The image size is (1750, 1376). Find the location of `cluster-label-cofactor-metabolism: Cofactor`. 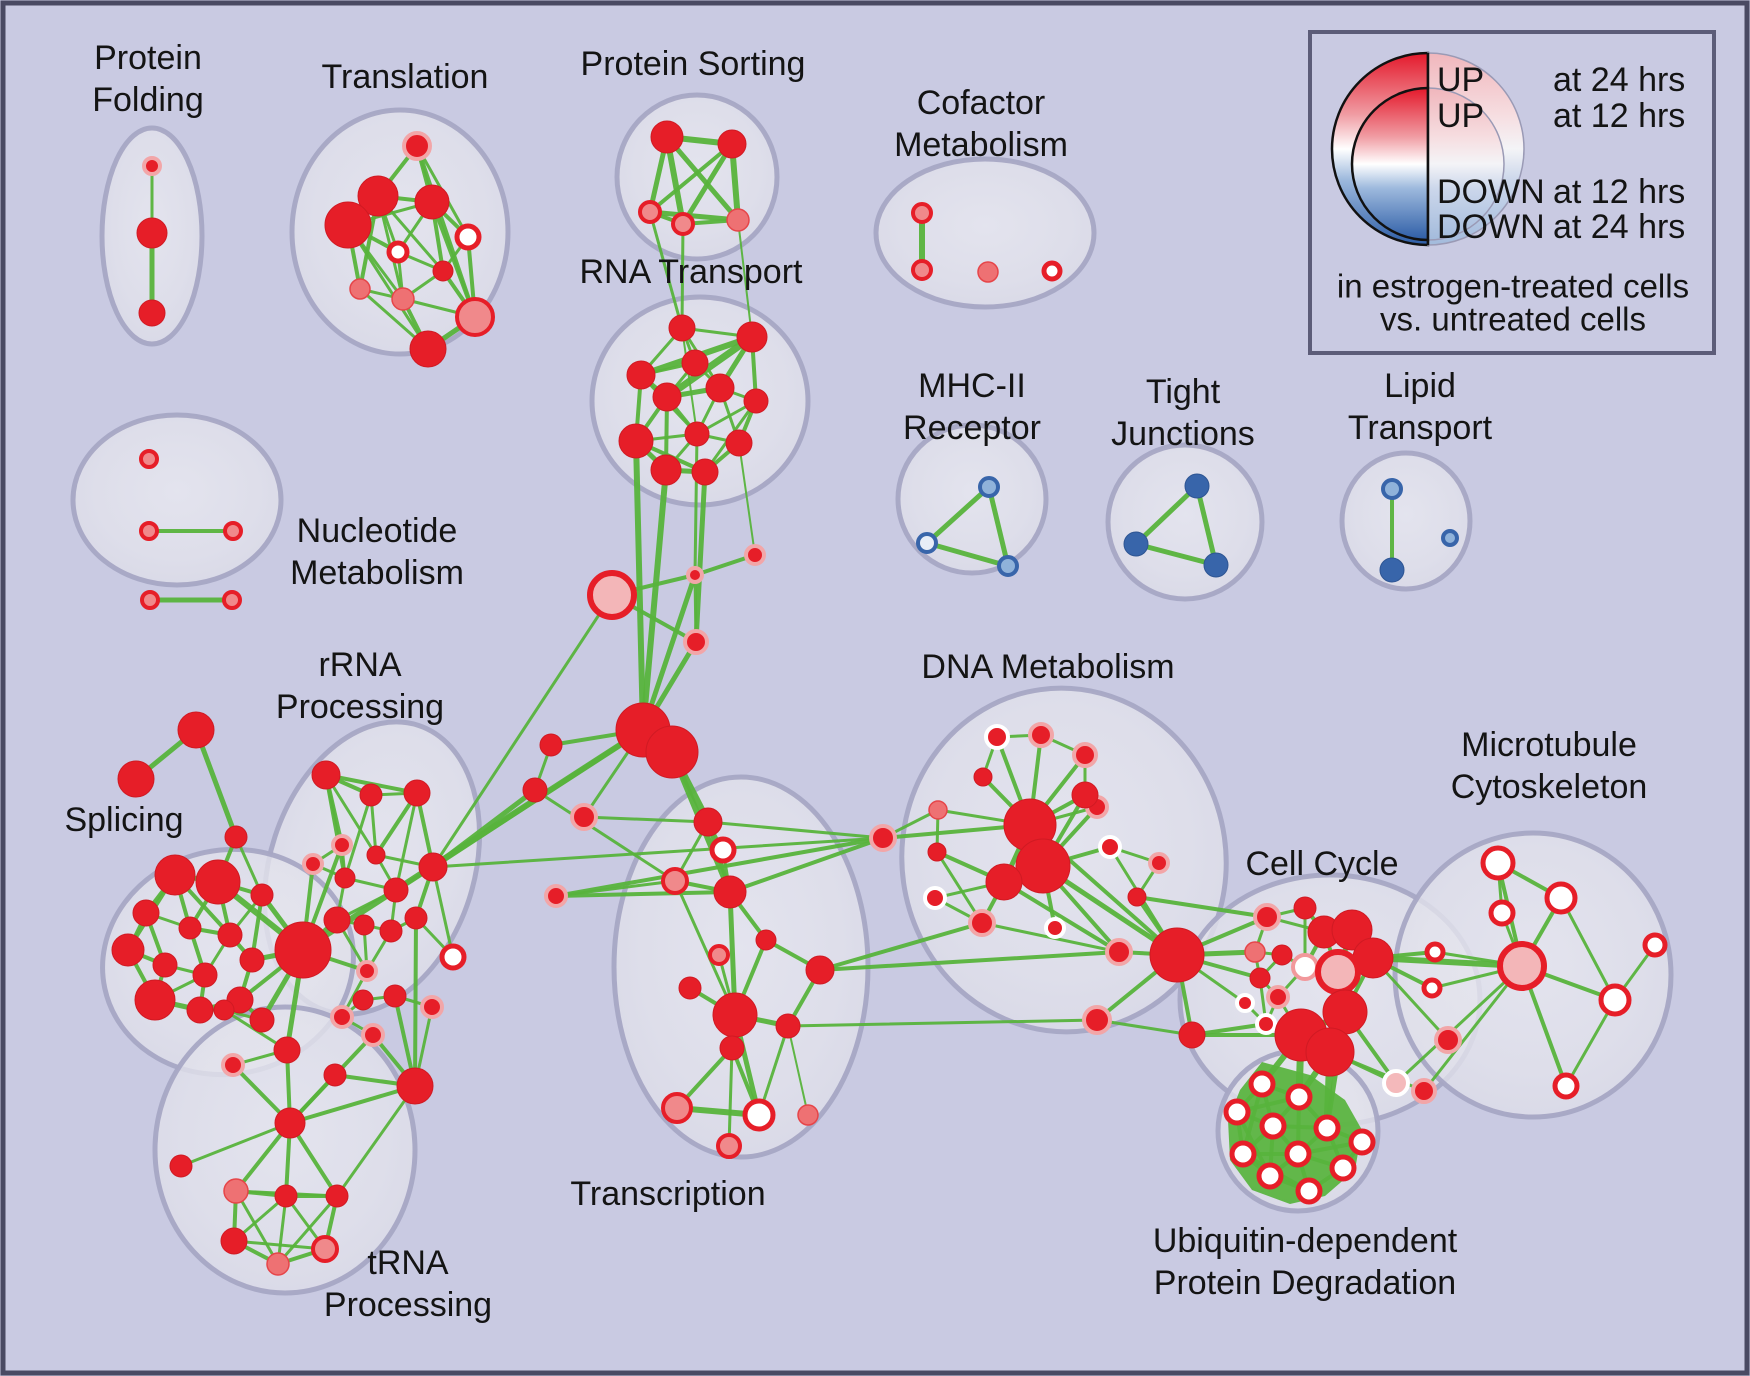

cluster-label-cofactor-metabolism: Cofactor is located at coordinates (981, 103).